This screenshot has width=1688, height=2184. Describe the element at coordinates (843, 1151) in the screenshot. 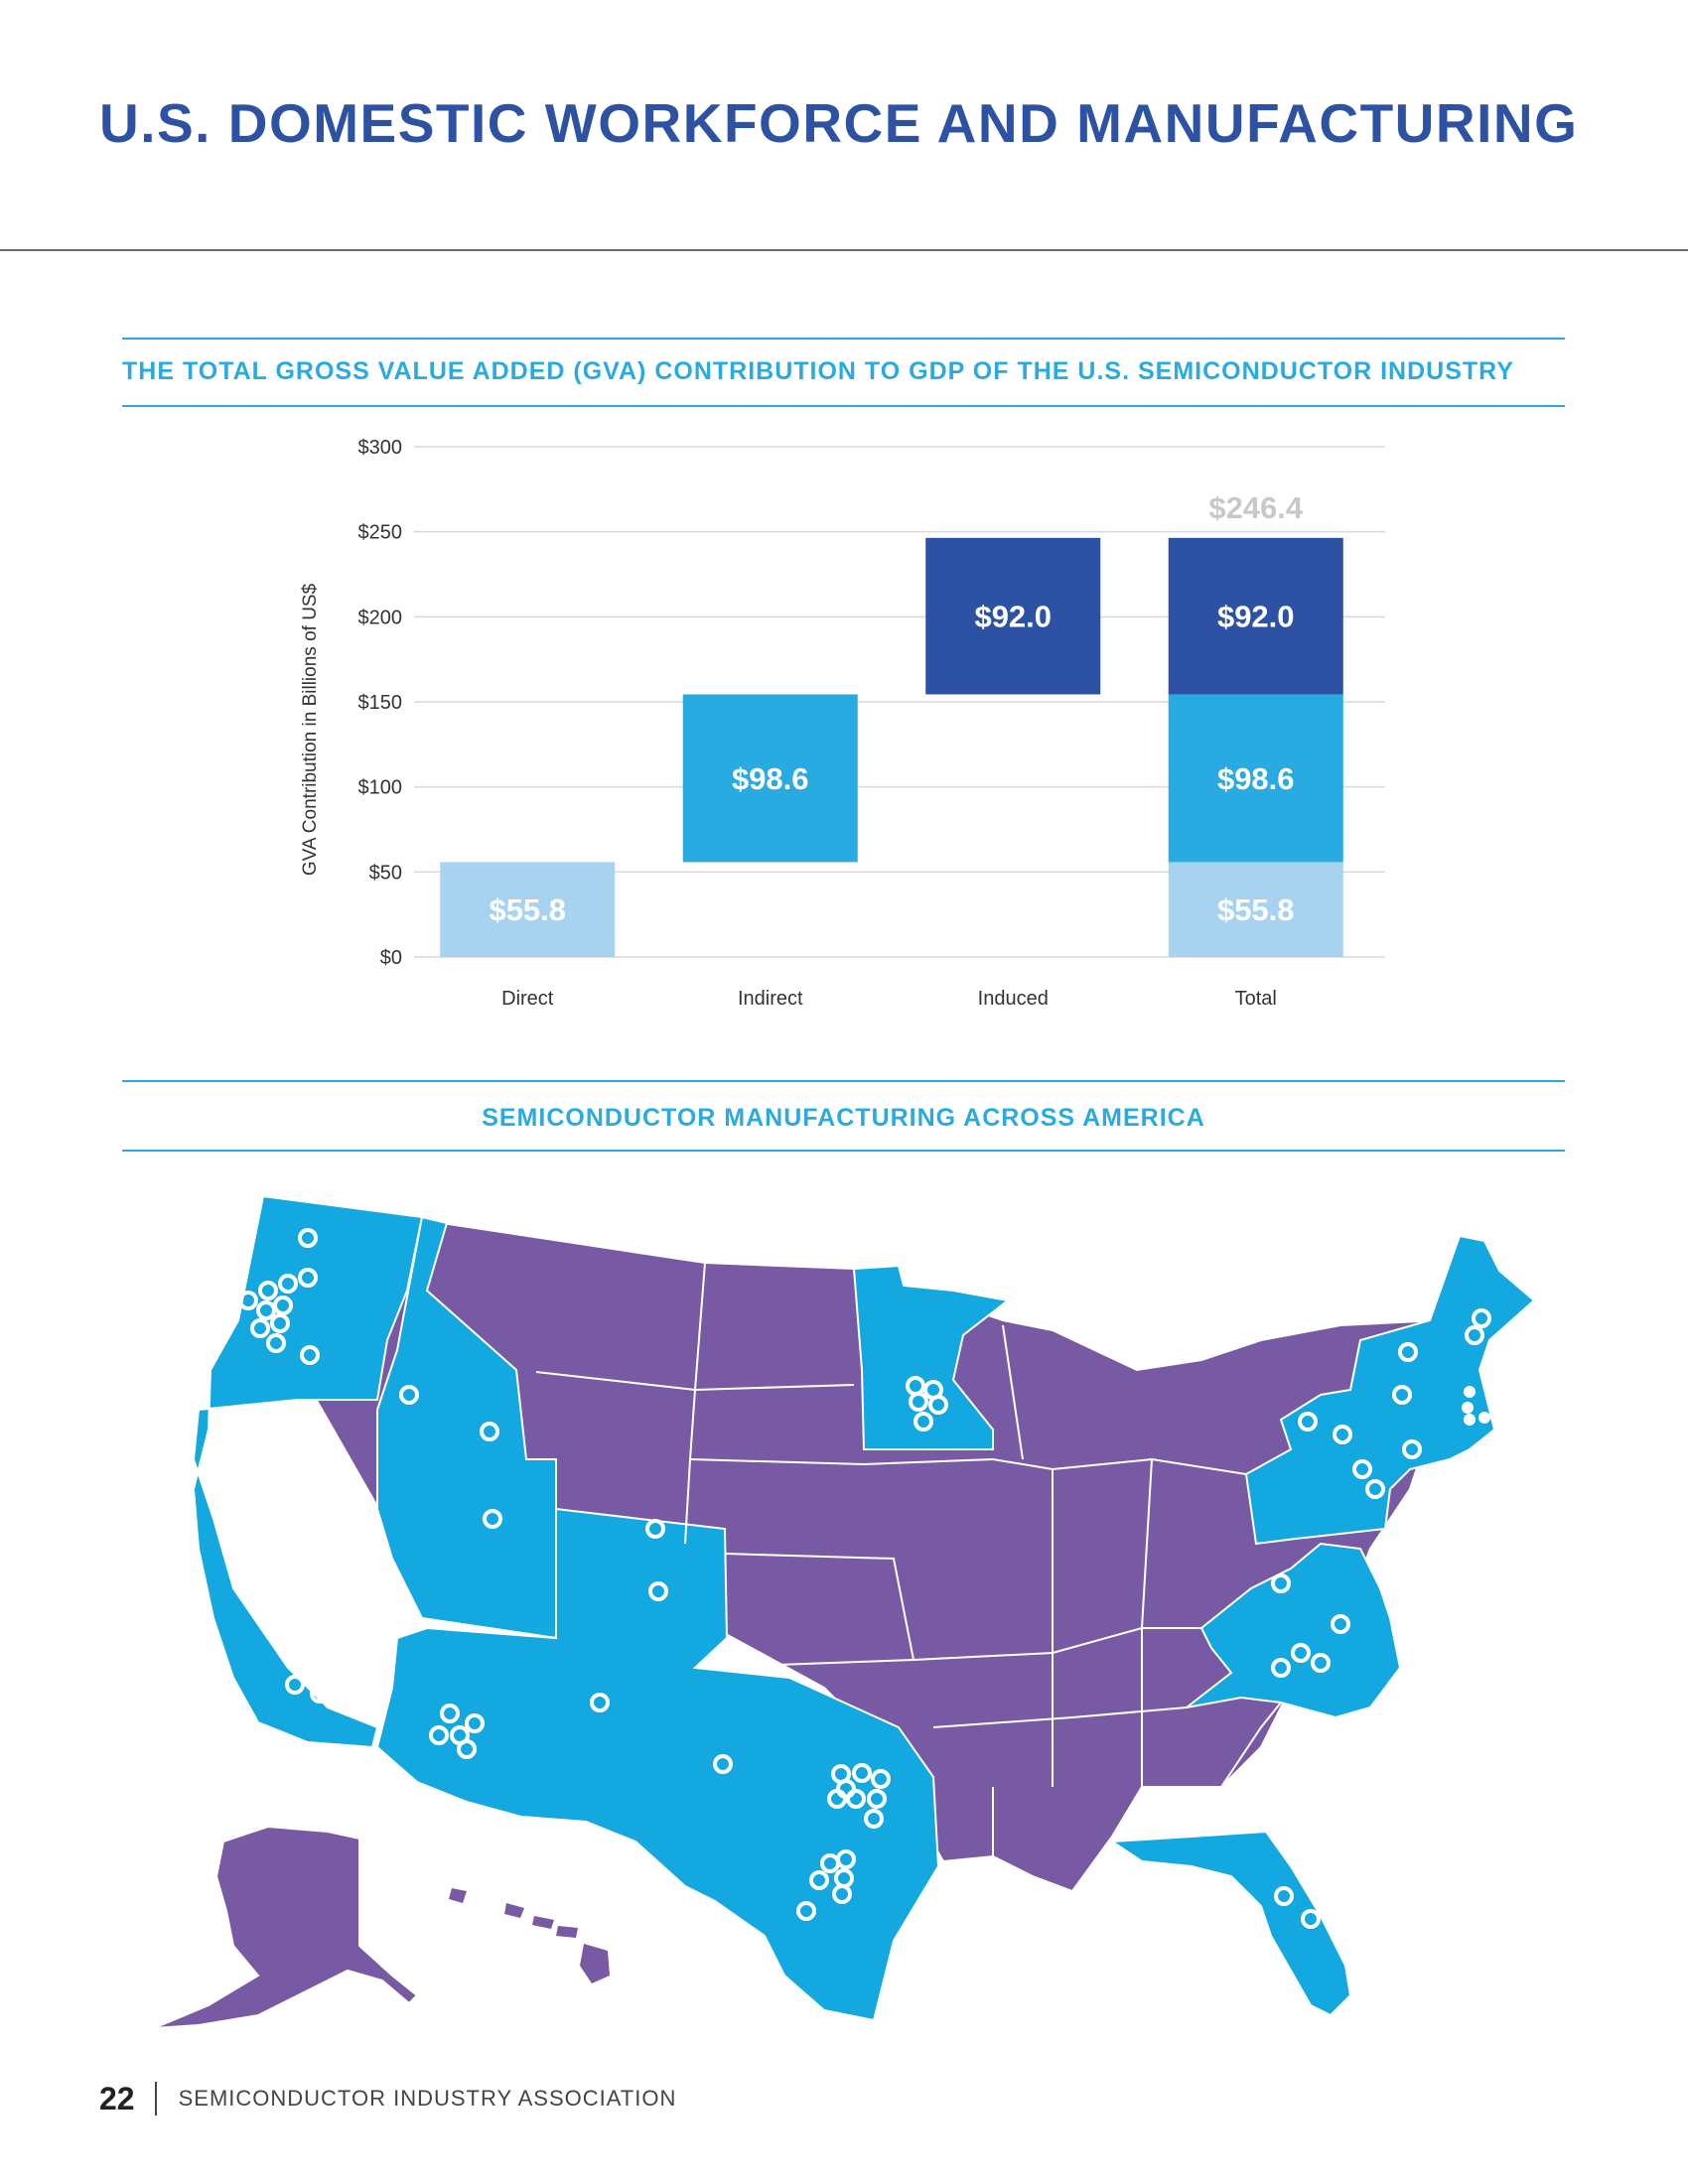

I see `map-title-rule-bottom` at that location.